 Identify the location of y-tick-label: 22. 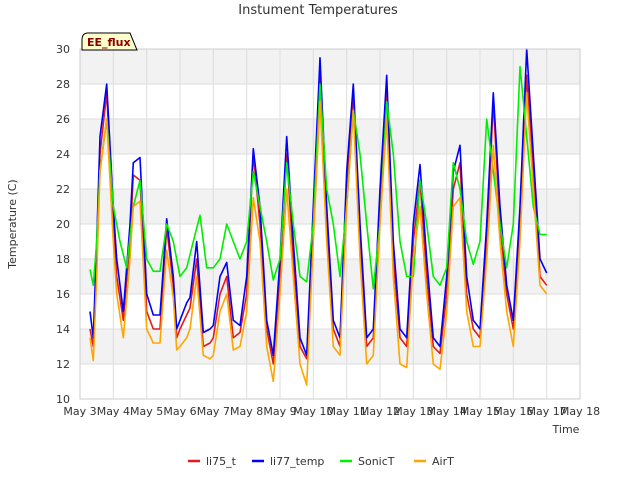
(63, 189).